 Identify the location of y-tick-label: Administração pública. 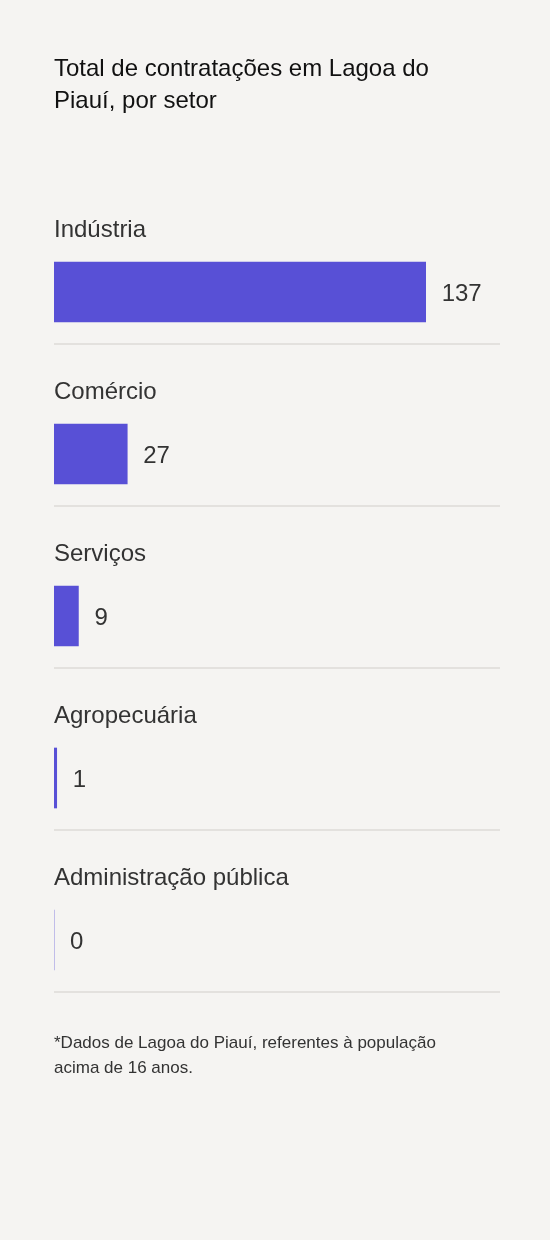
(172, 876).